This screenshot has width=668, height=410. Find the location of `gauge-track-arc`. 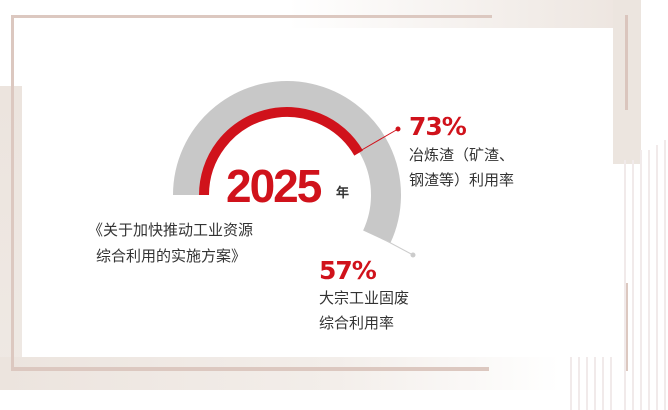

gauge-track-arc is located at coordinates (287, 162).